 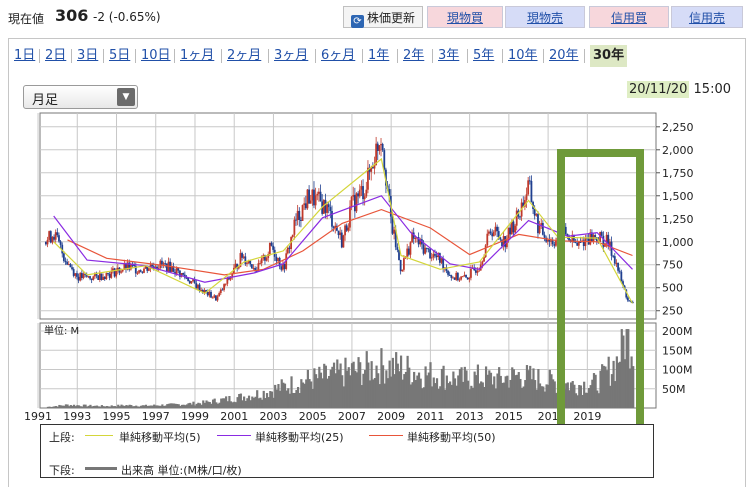 I want to click on tab-period-15: 30年, so click(x=609, y=56).